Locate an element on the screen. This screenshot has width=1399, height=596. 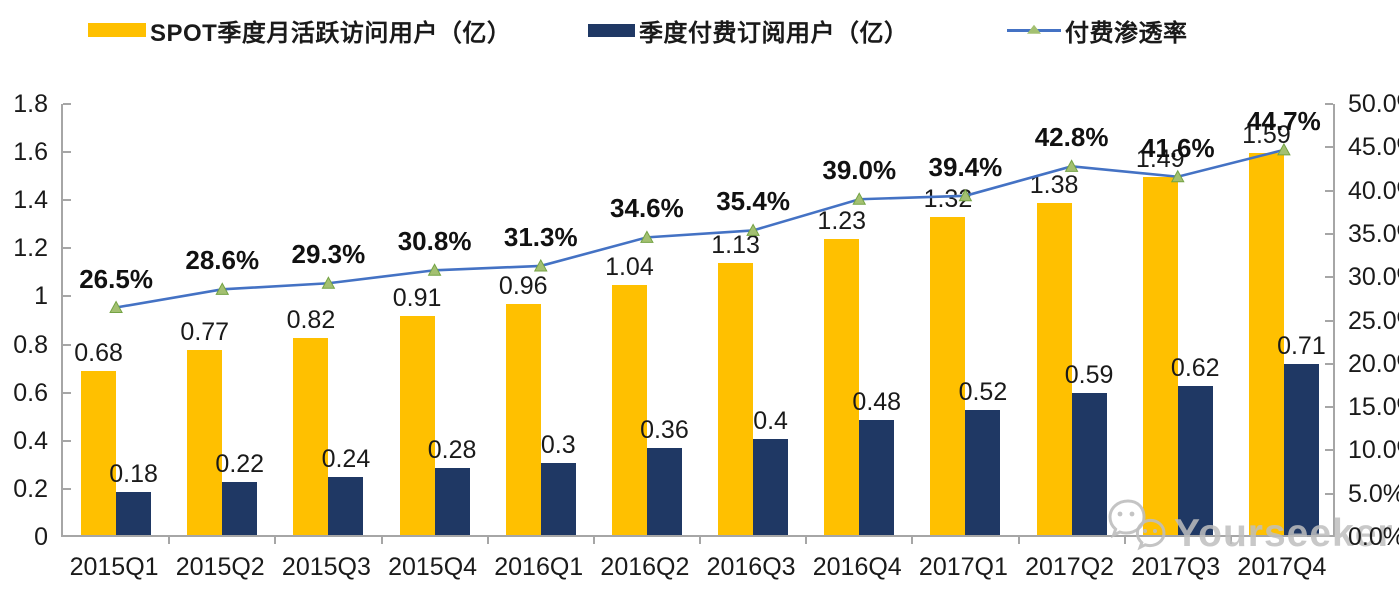
bar-label-paid: 0.22 is located at coordinates (240, 464).